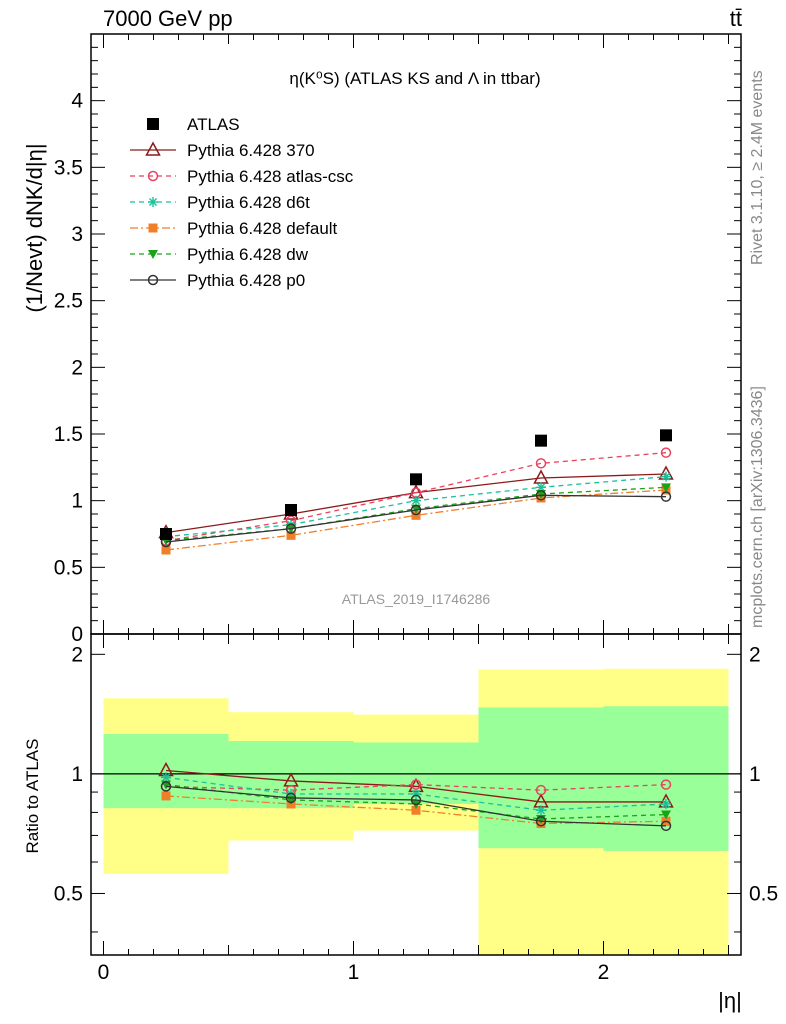 This screenshot has width=786, height=1024. I want to click on ratio-band-inner, so click(666, 778).